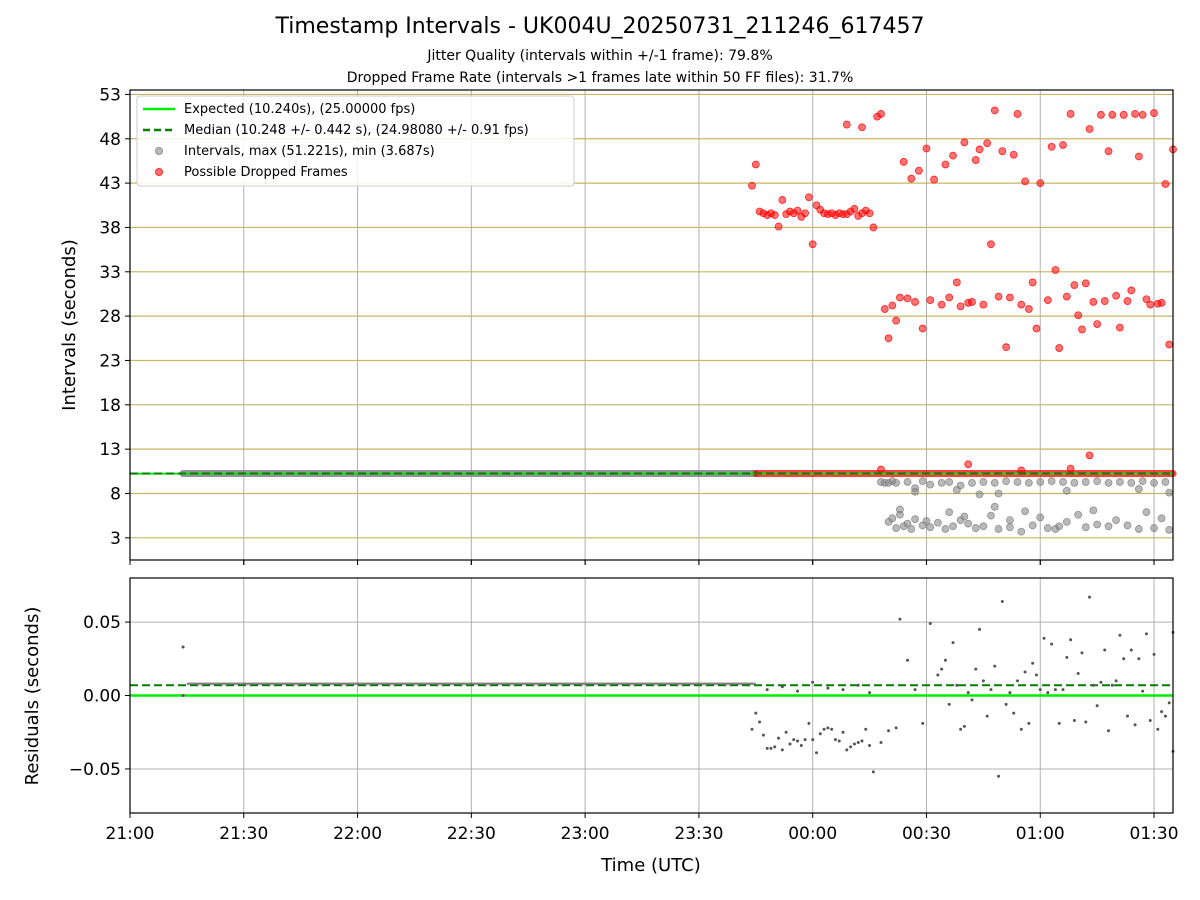 This screenshot has height=900, width=1200. What do you see at coordinates (812, 834) in the screenshot?
I see `x-tick-label: 00:00` at bounding box center [812, 834].